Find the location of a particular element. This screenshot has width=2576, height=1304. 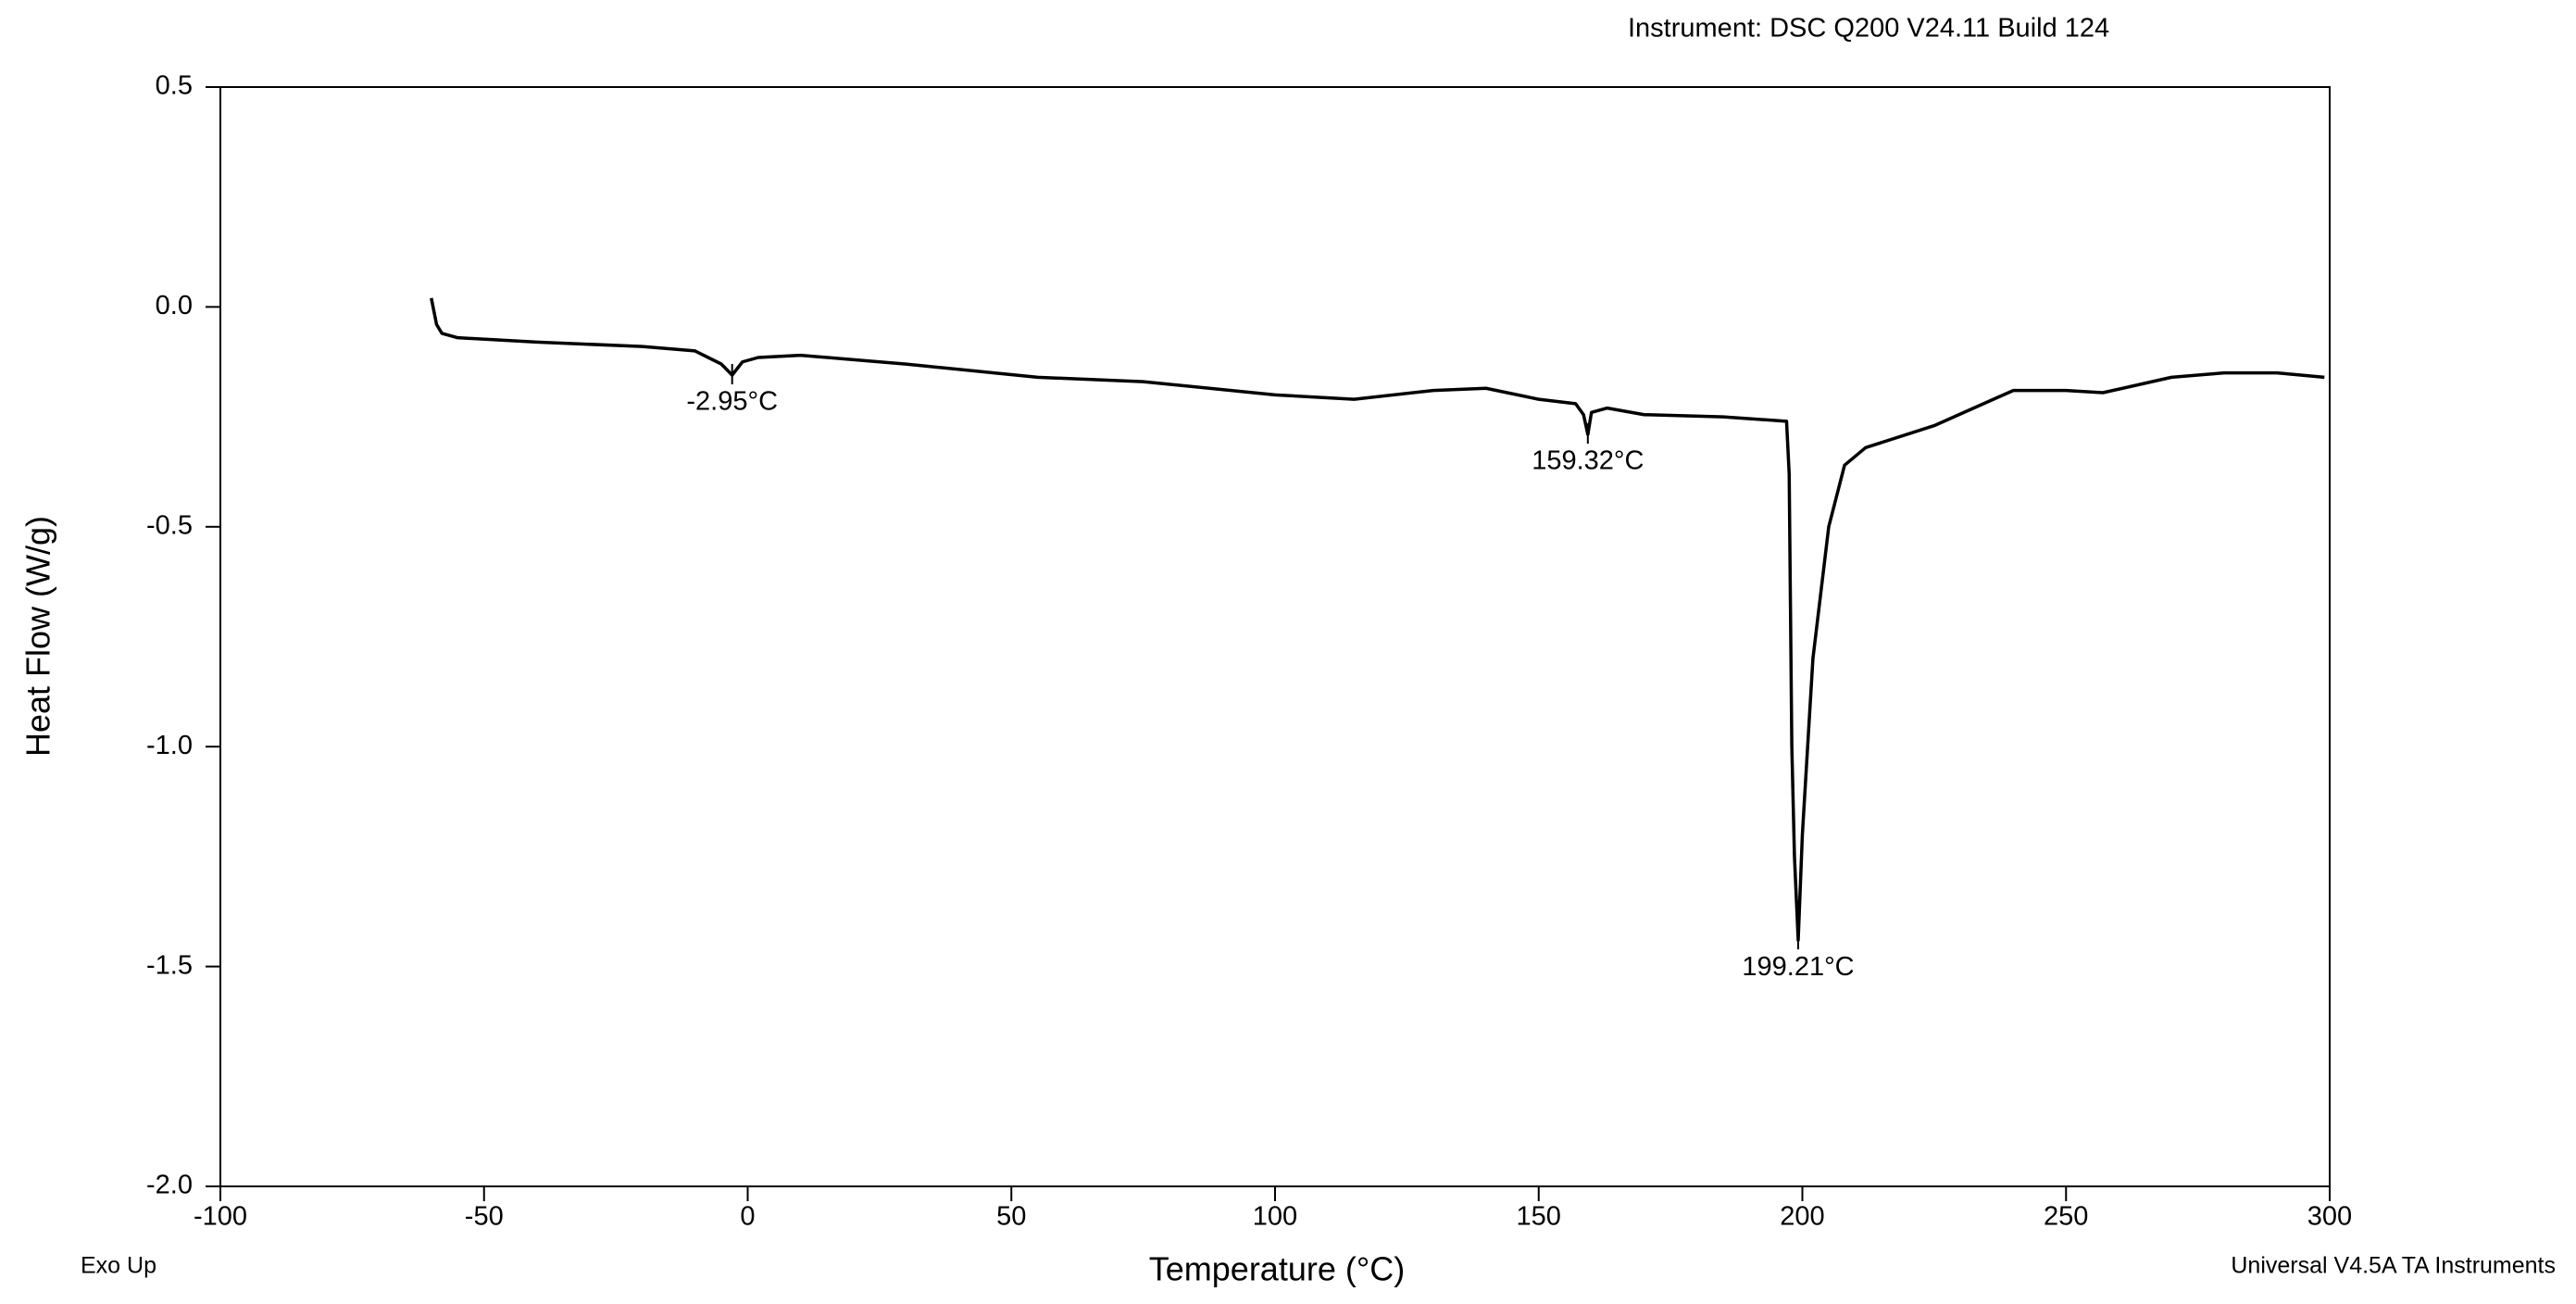

peak-label: -2.95°C is located at coordinates (732, 402).